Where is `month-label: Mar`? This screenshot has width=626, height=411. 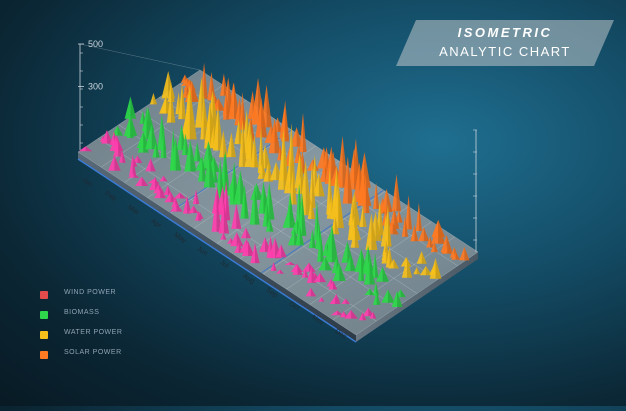
month-label: Mar is located at coordinates (133, 210).